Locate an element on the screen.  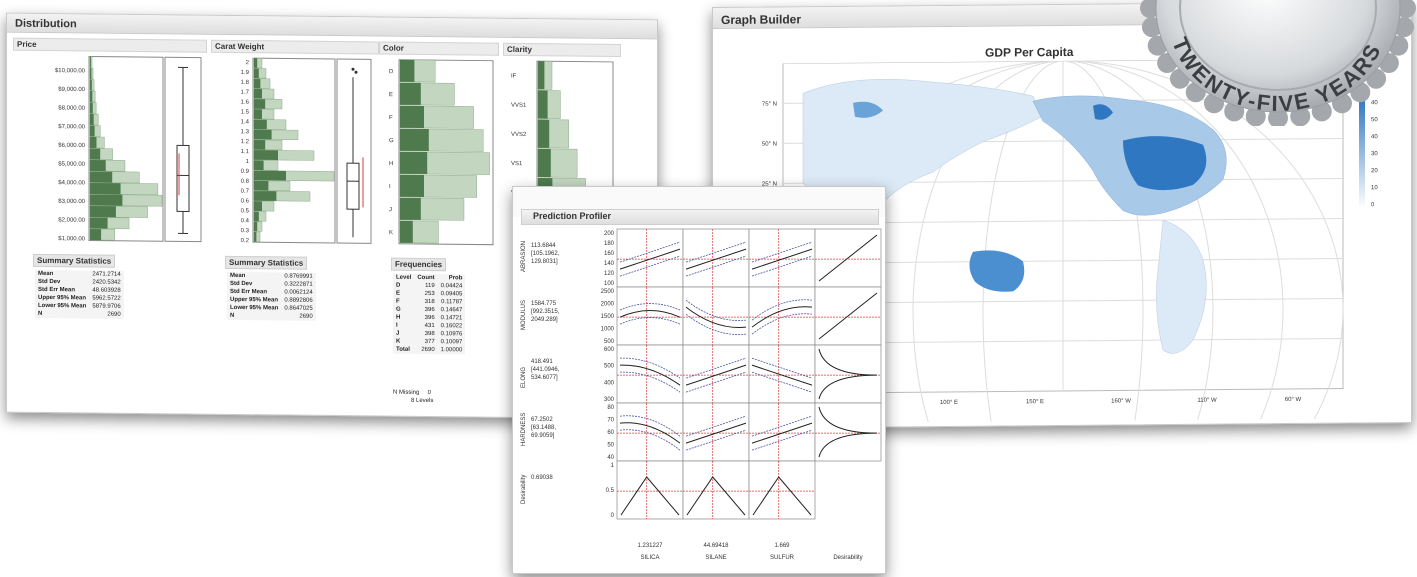
price-tick-label: $5,000.00 is located at coordinates (71, 164).